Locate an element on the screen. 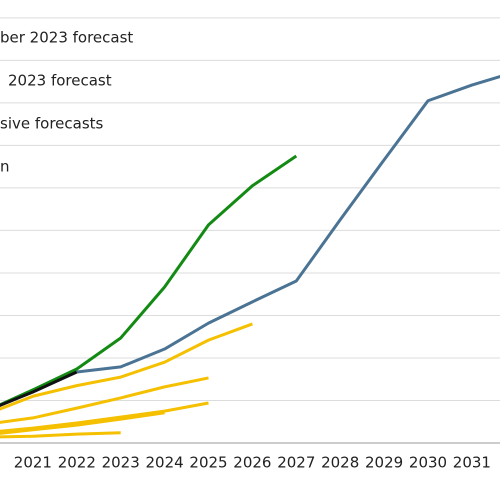 This screenshot has width=500, height=500. legend-label: ber 2023 forecast is located at coordinates (66, 38).